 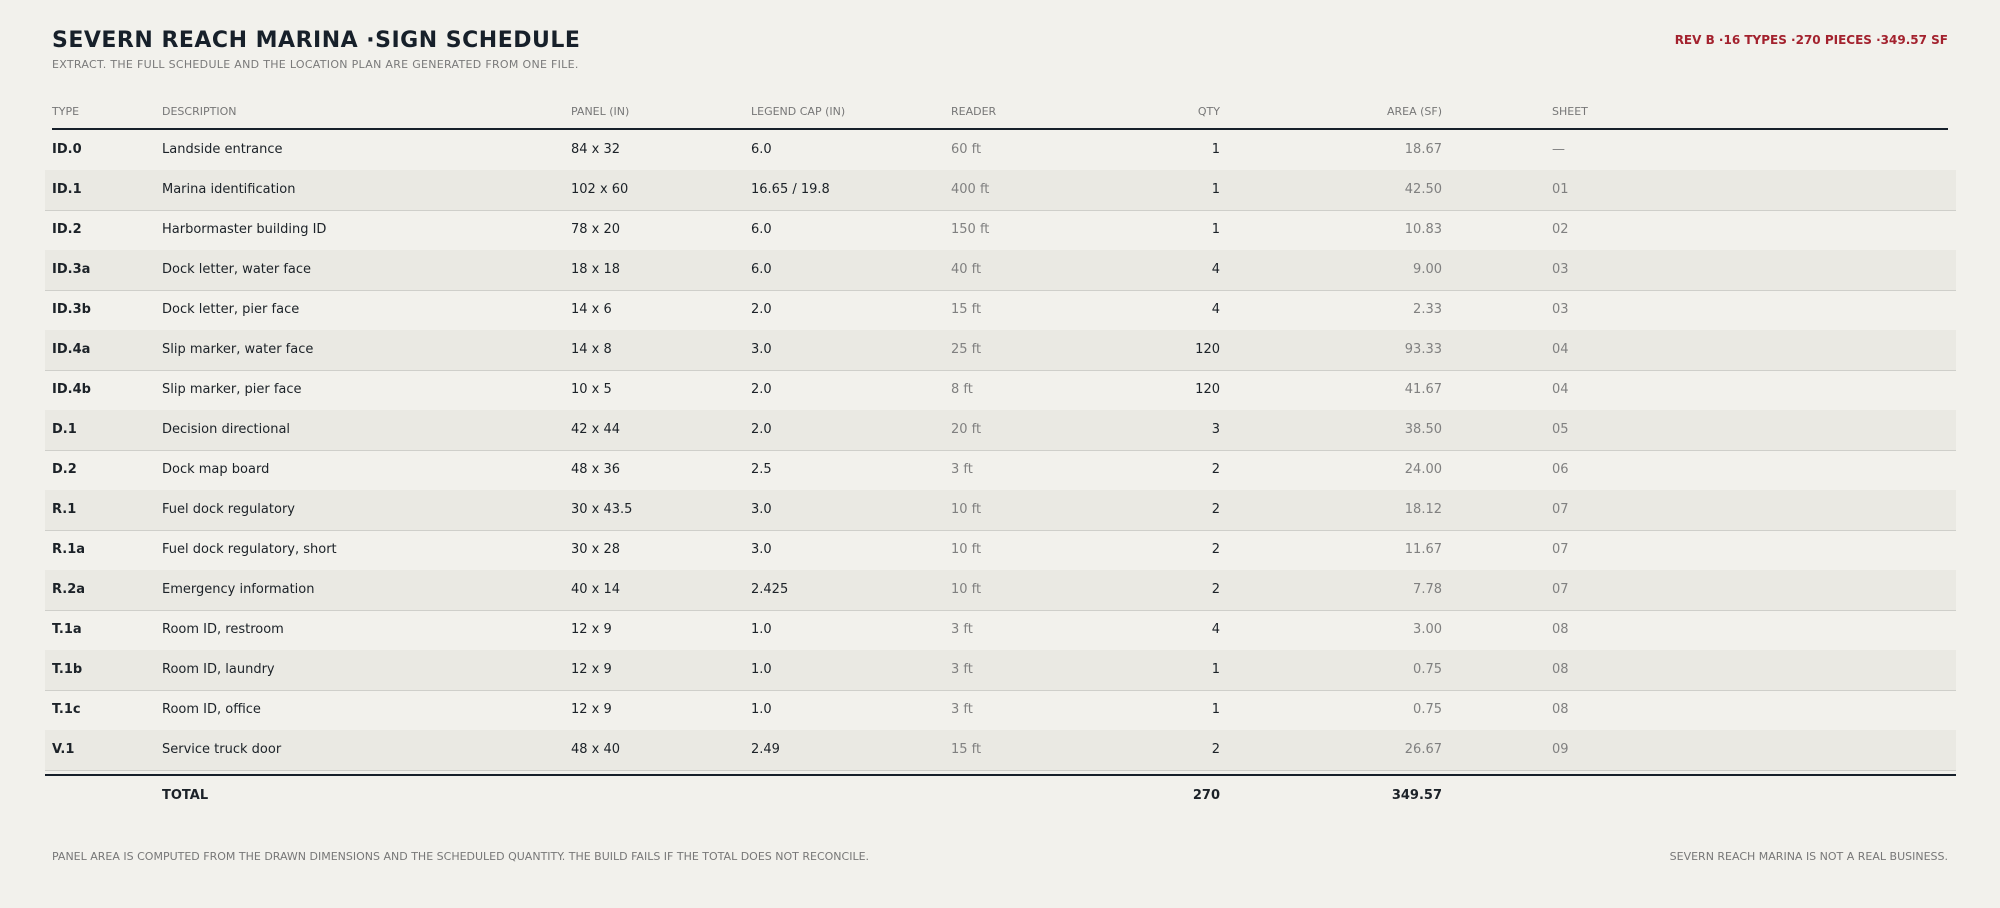 I want to click on table-cell: 93.33, so click(x=1423, y=349).